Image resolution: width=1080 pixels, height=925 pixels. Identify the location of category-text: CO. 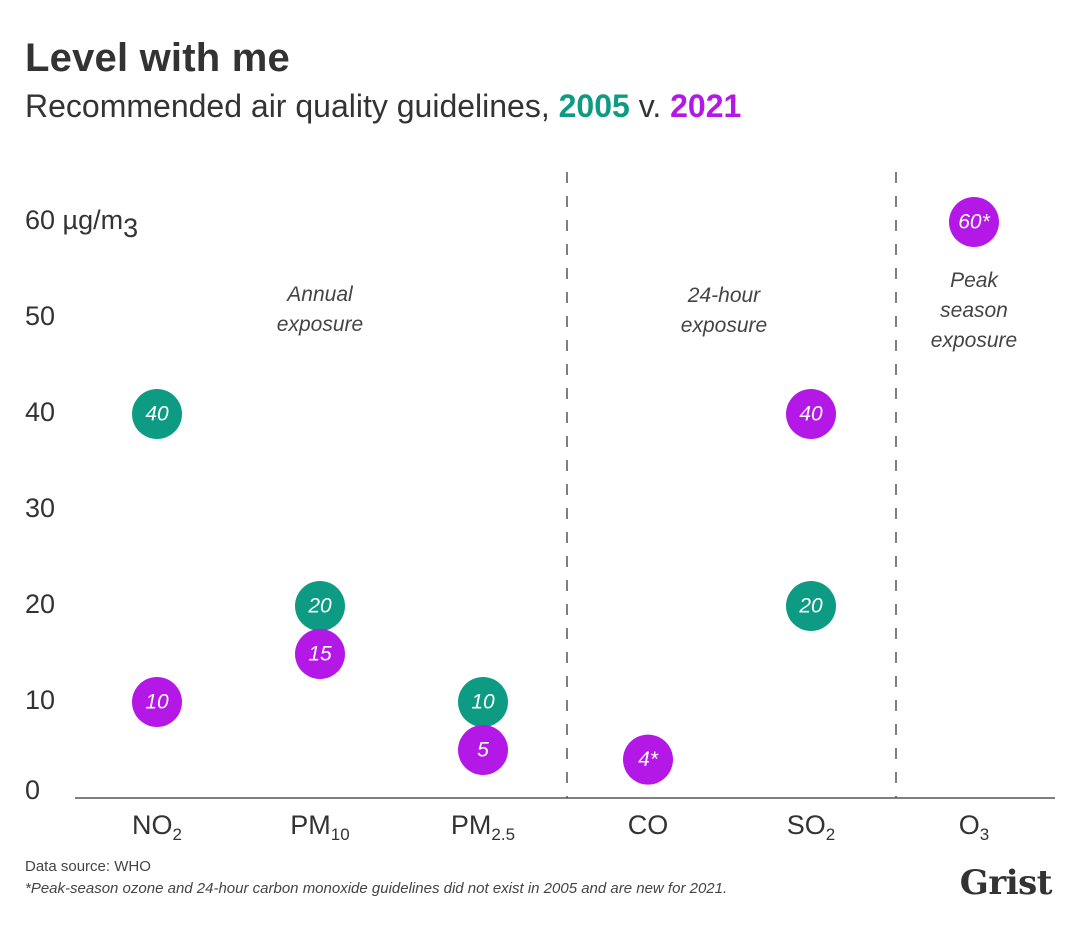
(648, 825).